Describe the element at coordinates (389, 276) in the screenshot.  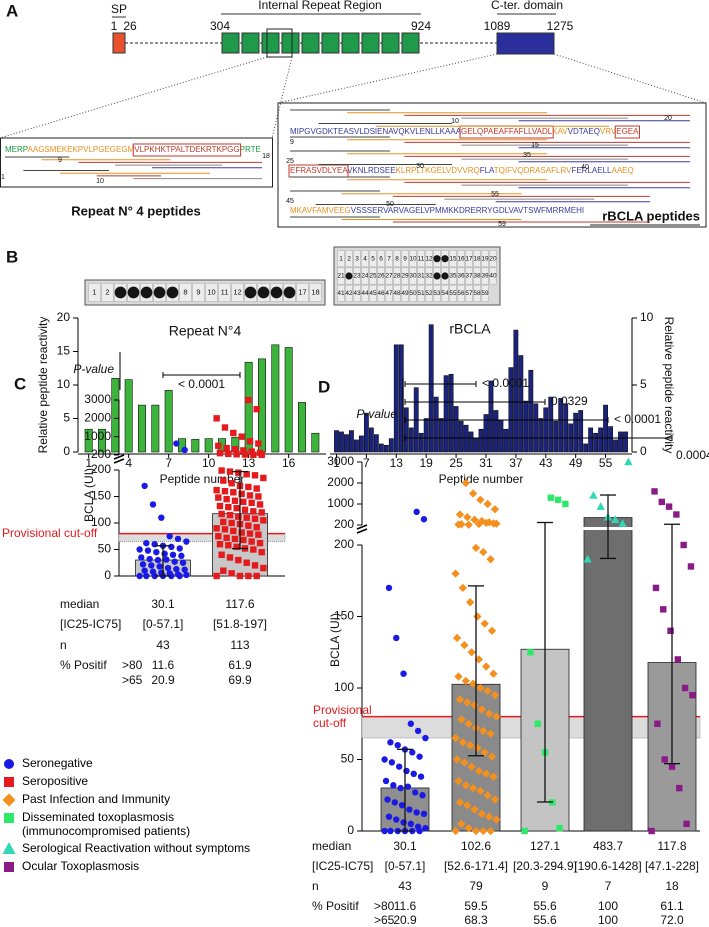
I see `blot-label: 27` at that location.